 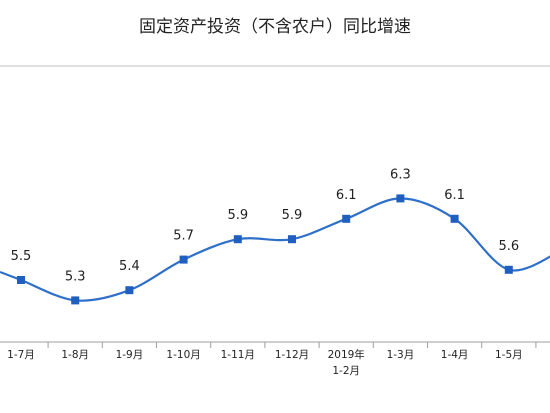 I want to click on chart-title: 固定资产投资（不含农户）同比增速, so click(x=275, y=27).